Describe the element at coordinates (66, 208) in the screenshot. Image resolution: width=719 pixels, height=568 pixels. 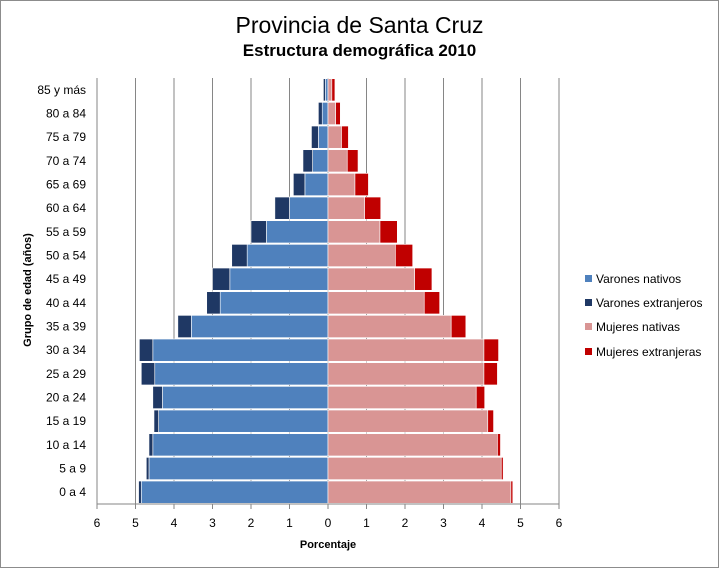
I see `y-tick-label: 60 a 64` at that location.